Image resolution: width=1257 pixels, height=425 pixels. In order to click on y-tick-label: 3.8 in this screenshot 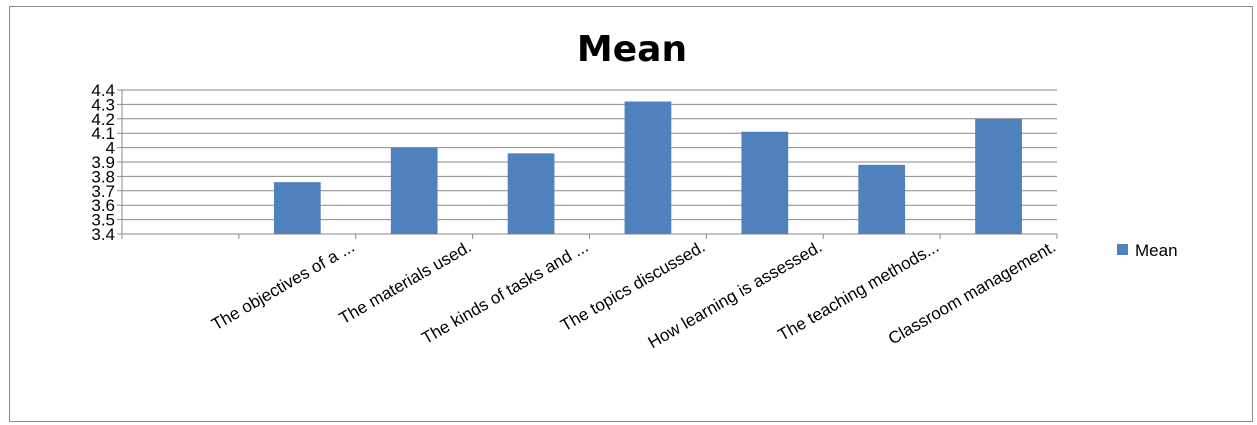, I will do `click(103, 176)`.